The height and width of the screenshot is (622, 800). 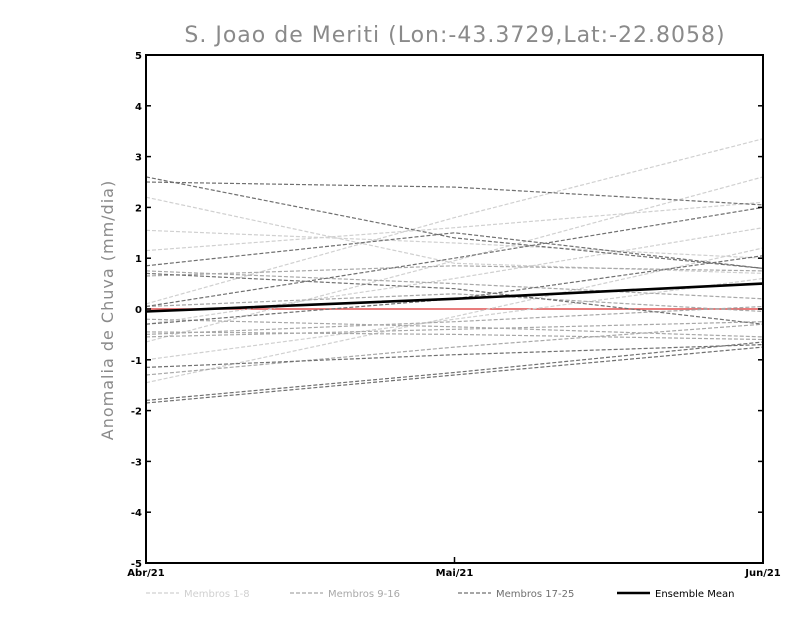 What do you see at coordinates (455, 573) in the screenshot?
I see `x-tick-label: Mai/21` at bounding box center [455, 573].